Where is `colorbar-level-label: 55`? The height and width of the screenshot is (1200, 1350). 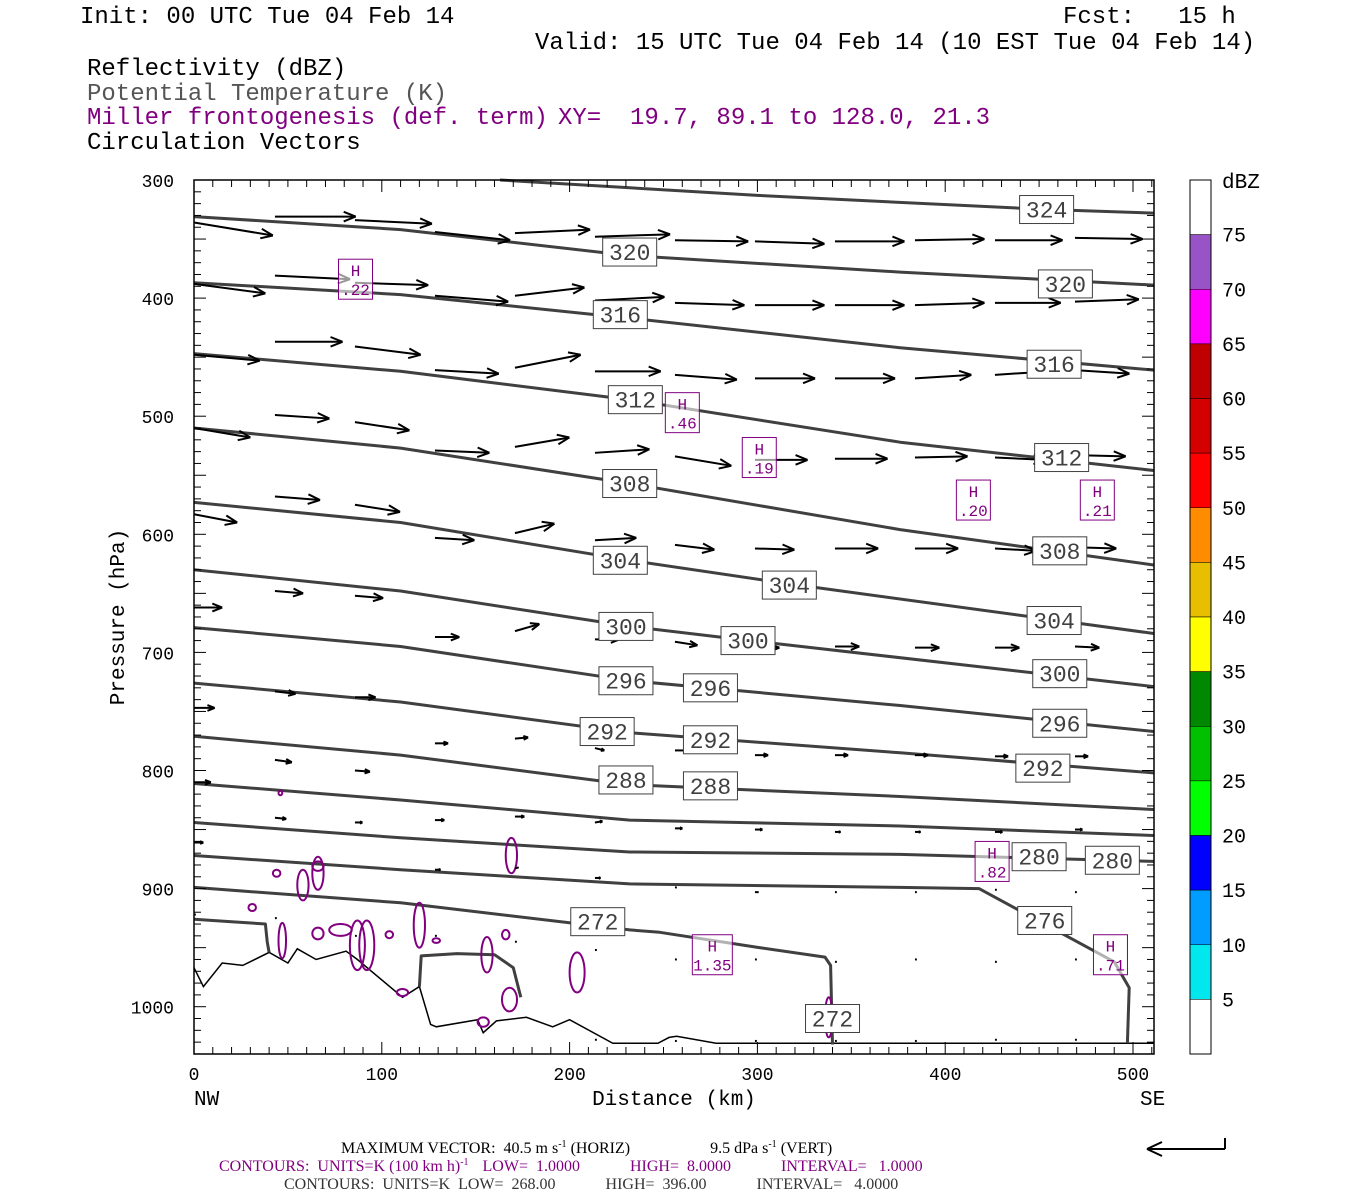 colorbar-level-label: 55 is located at coordinates (1234, 455).